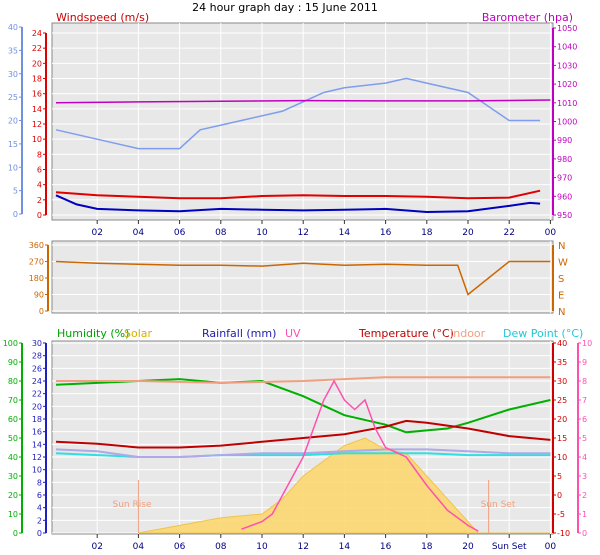 Image resolution: width=600 pixels, height=555 pixels. What do you see at coordinates (36, 262) in the screenshot?
I see `direction-y-axis-tick-label: 270` at bounding box center [36, 262].